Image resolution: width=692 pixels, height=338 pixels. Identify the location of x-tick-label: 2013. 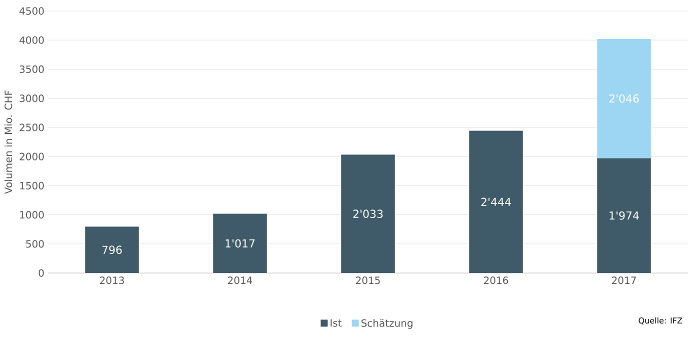
(112, 280).